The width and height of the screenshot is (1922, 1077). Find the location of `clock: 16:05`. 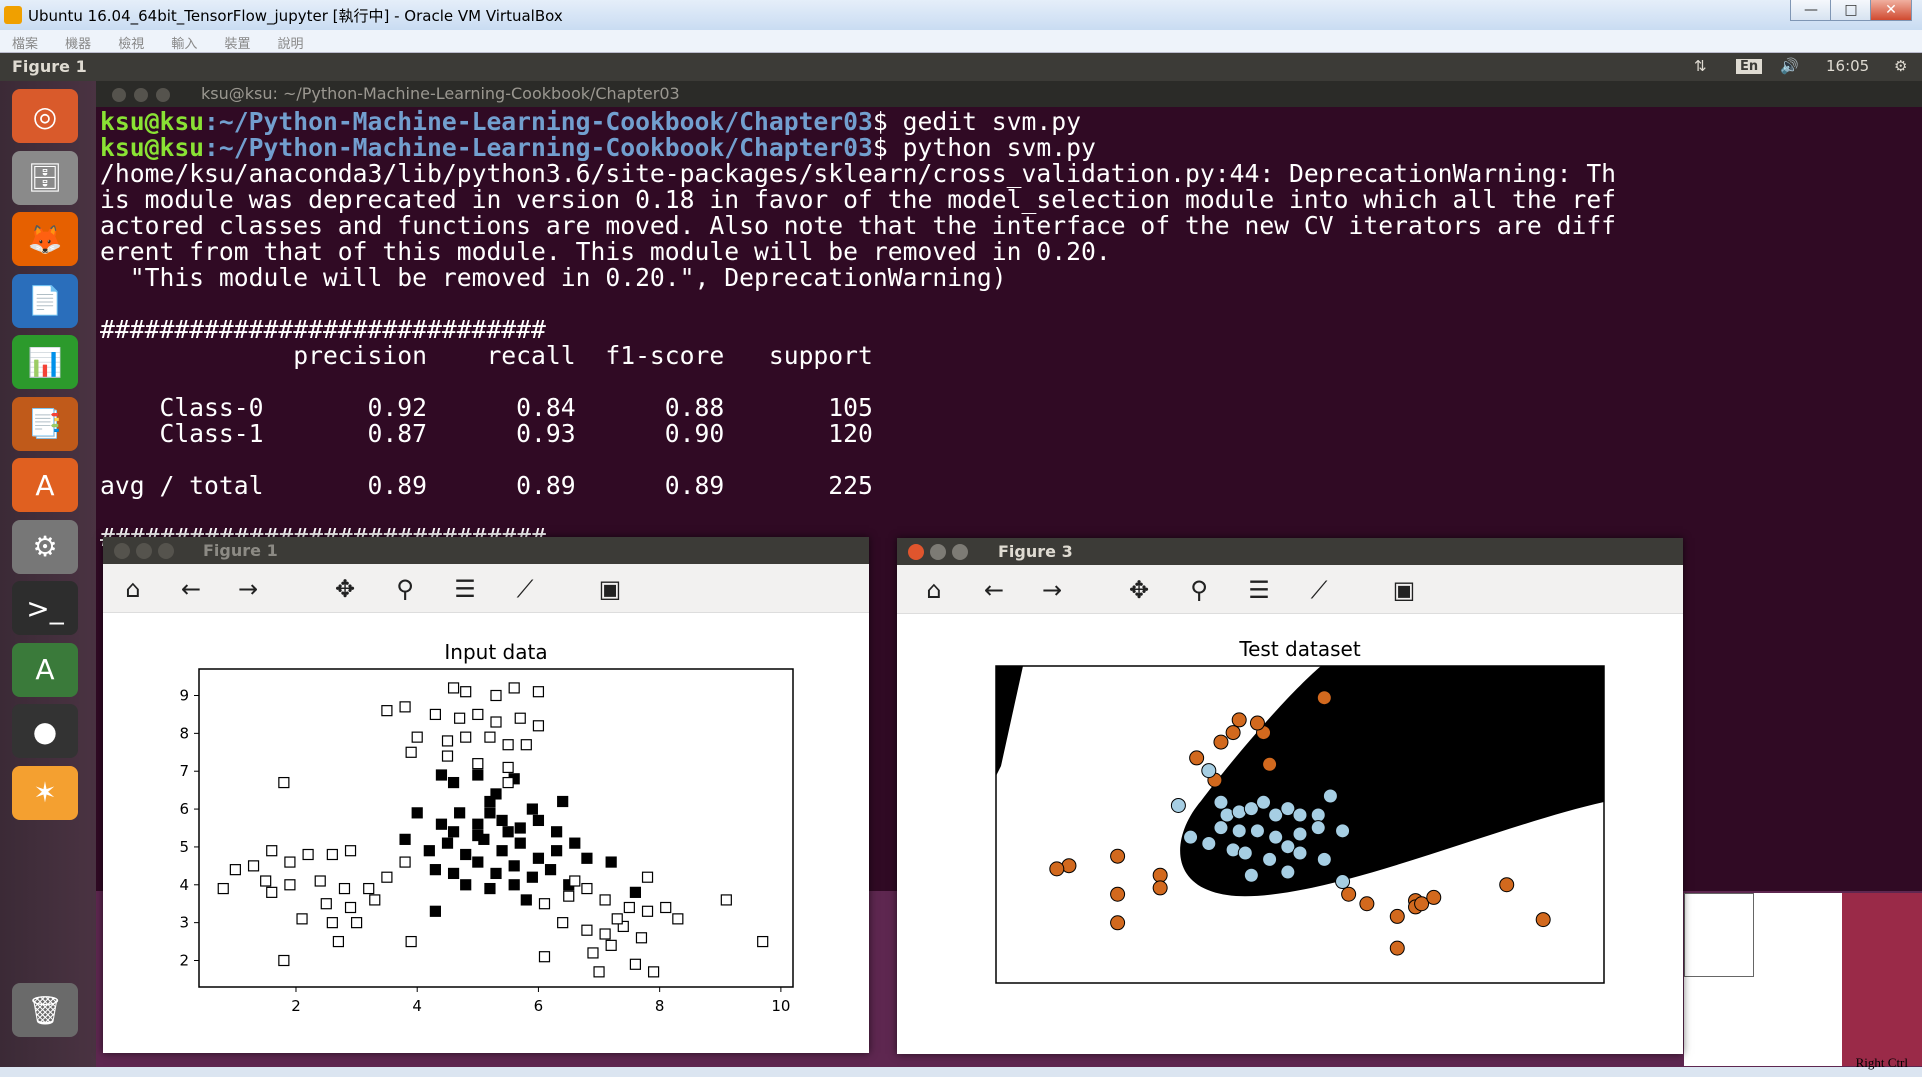

clock: 16:05 is located at coordinates (1848, 66).